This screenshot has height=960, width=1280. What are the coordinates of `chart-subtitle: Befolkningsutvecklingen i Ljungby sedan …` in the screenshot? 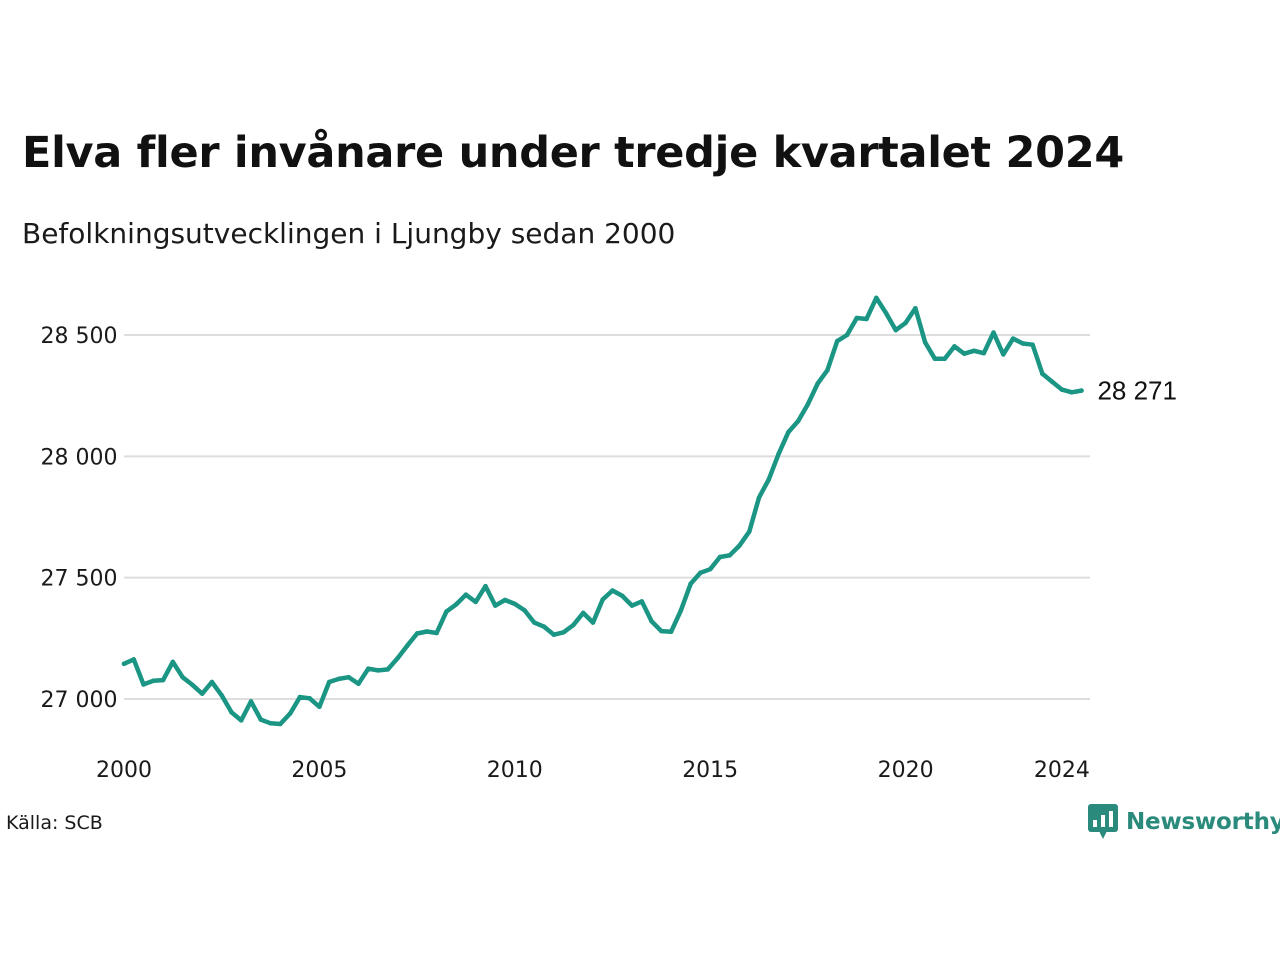 It's located at (349, 233).